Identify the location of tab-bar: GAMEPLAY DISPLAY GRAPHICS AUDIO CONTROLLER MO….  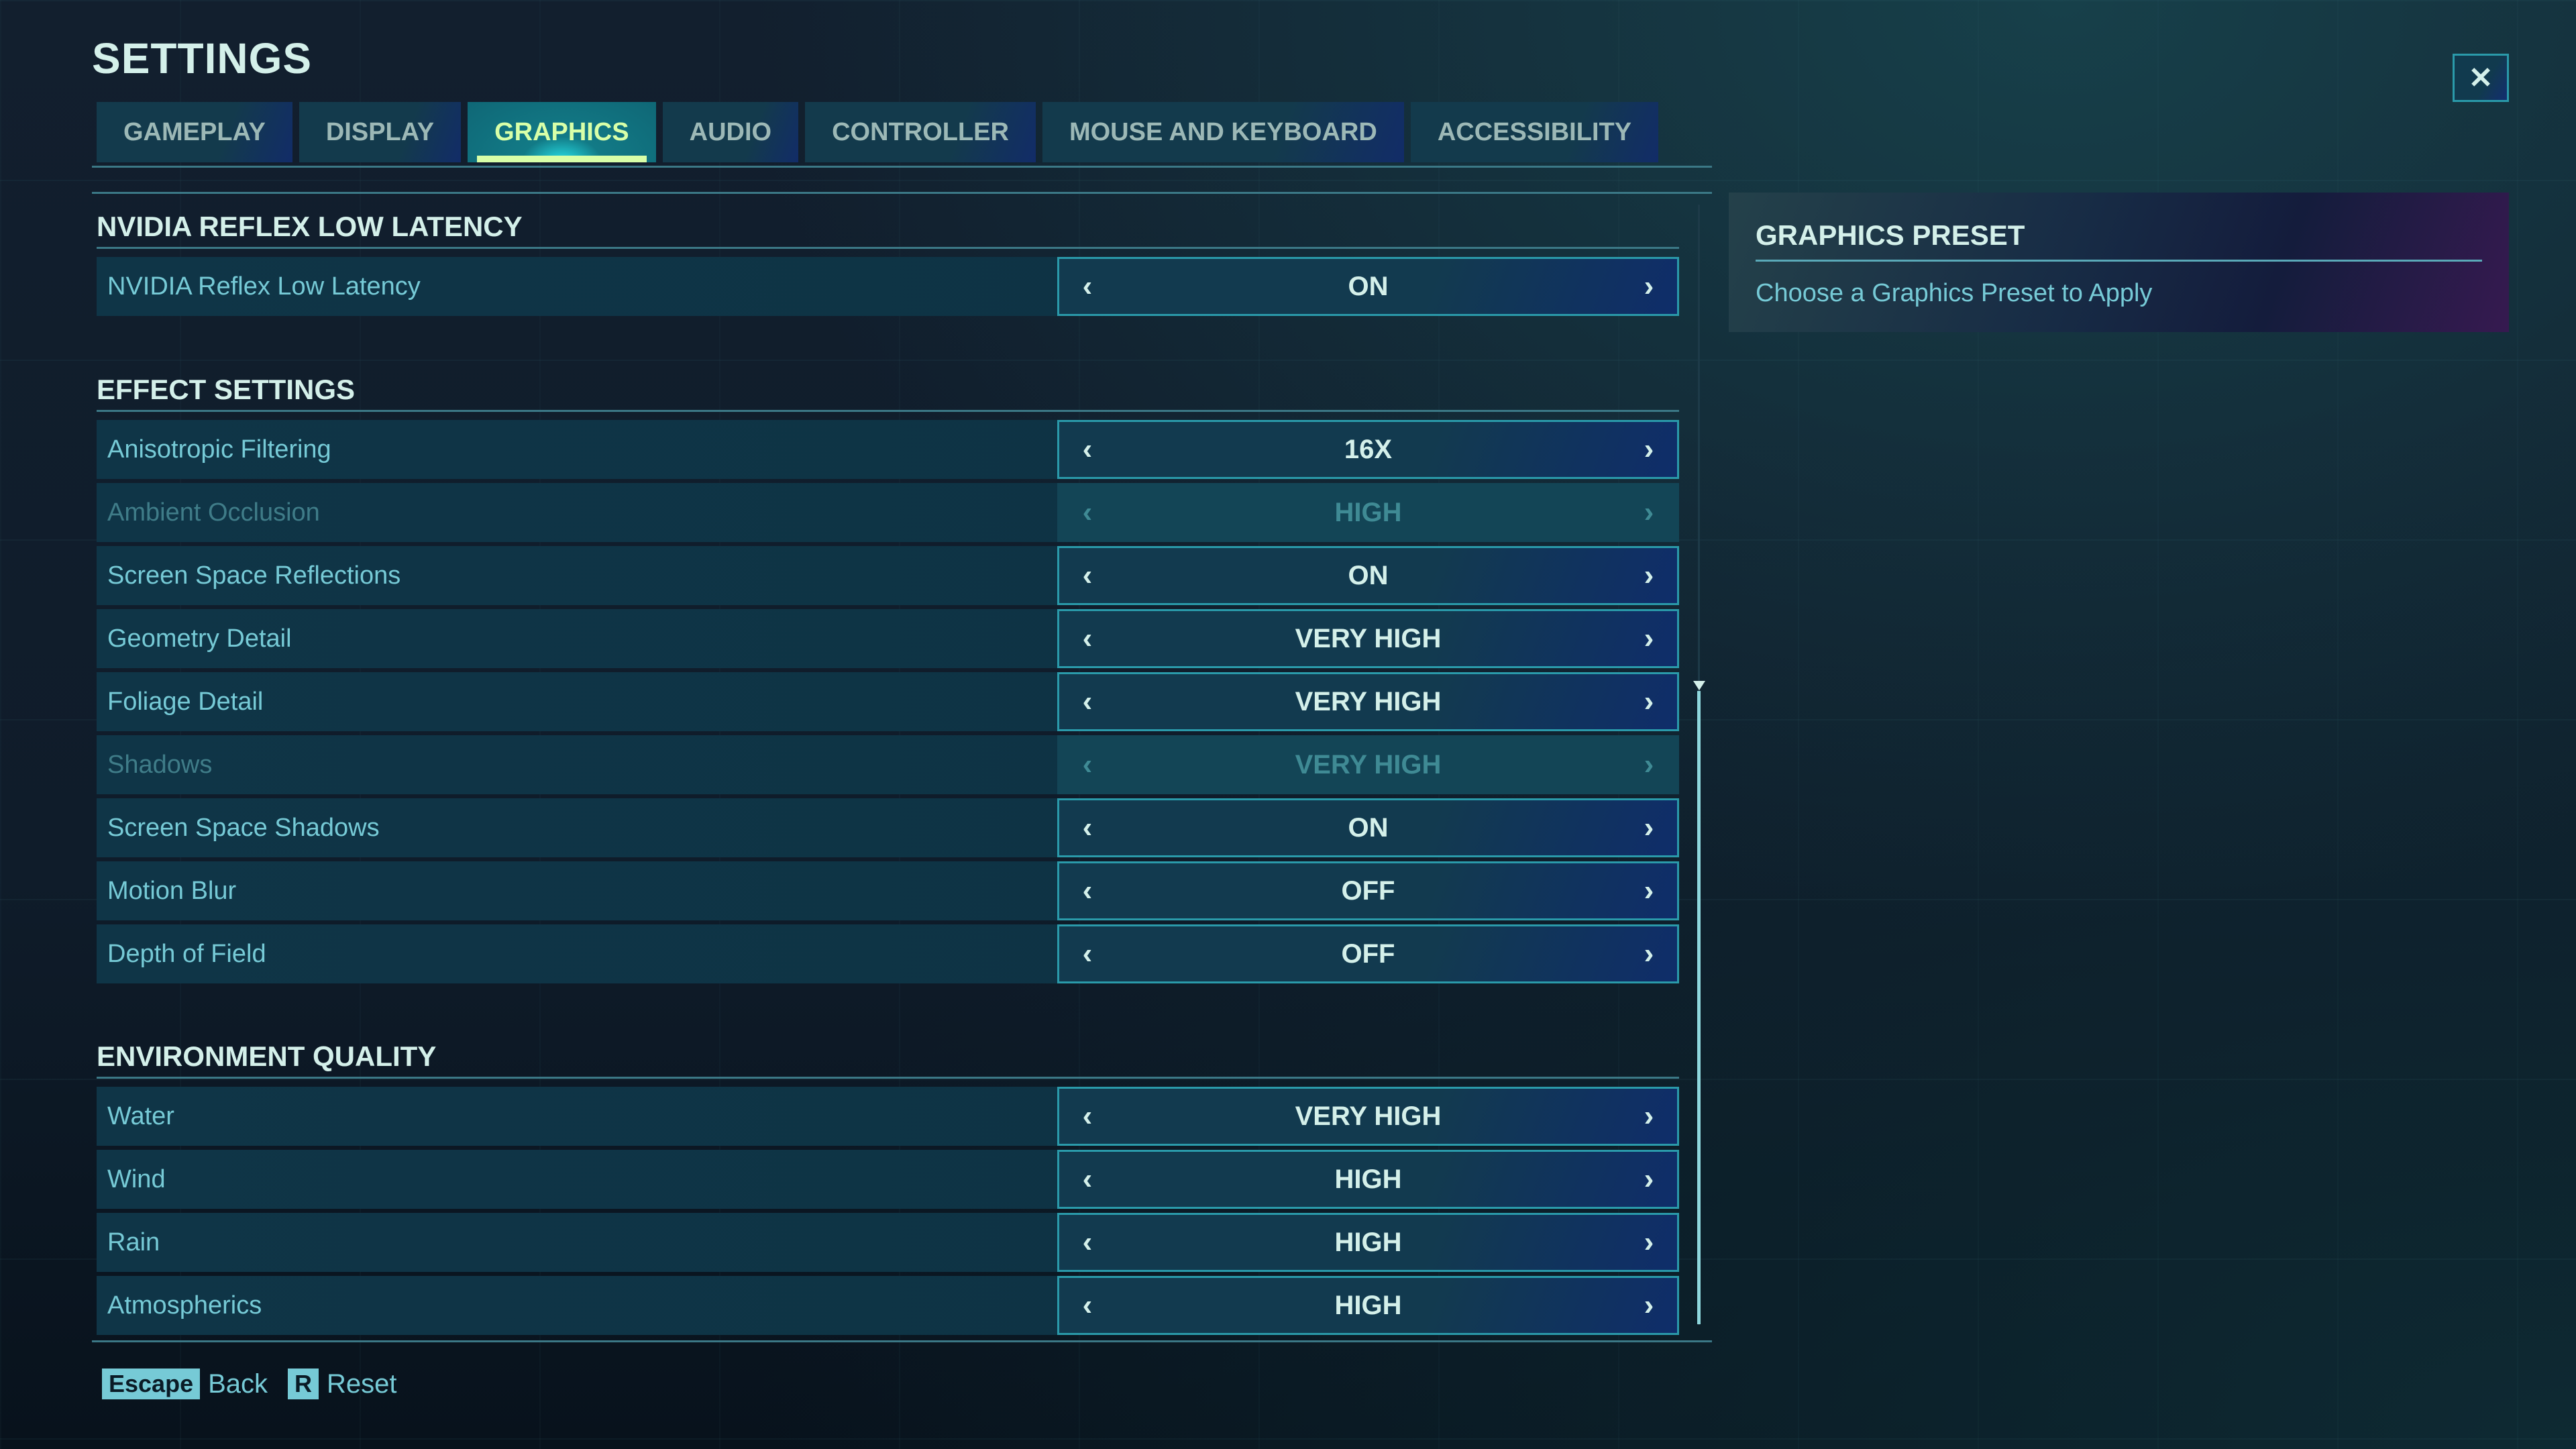
(878, 132).